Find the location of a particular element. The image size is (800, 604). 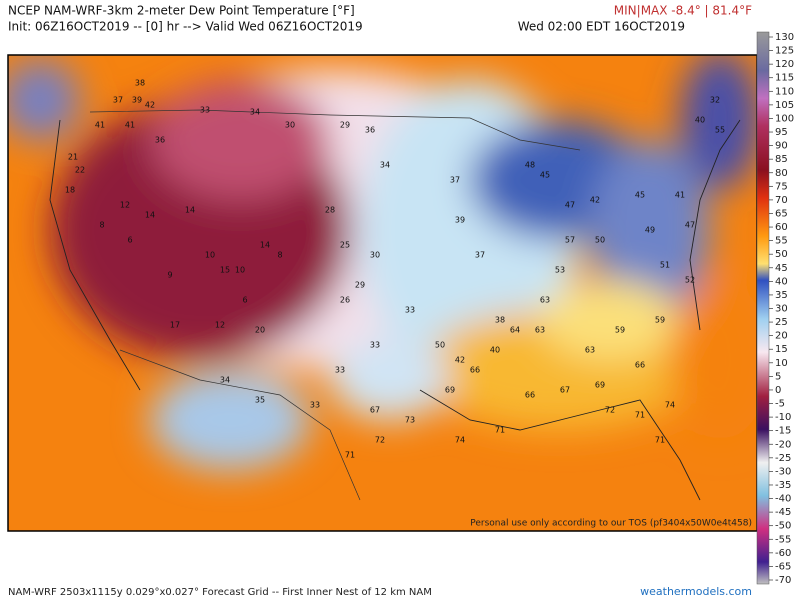

station-value: 39 is located at coordinates (137, 100).